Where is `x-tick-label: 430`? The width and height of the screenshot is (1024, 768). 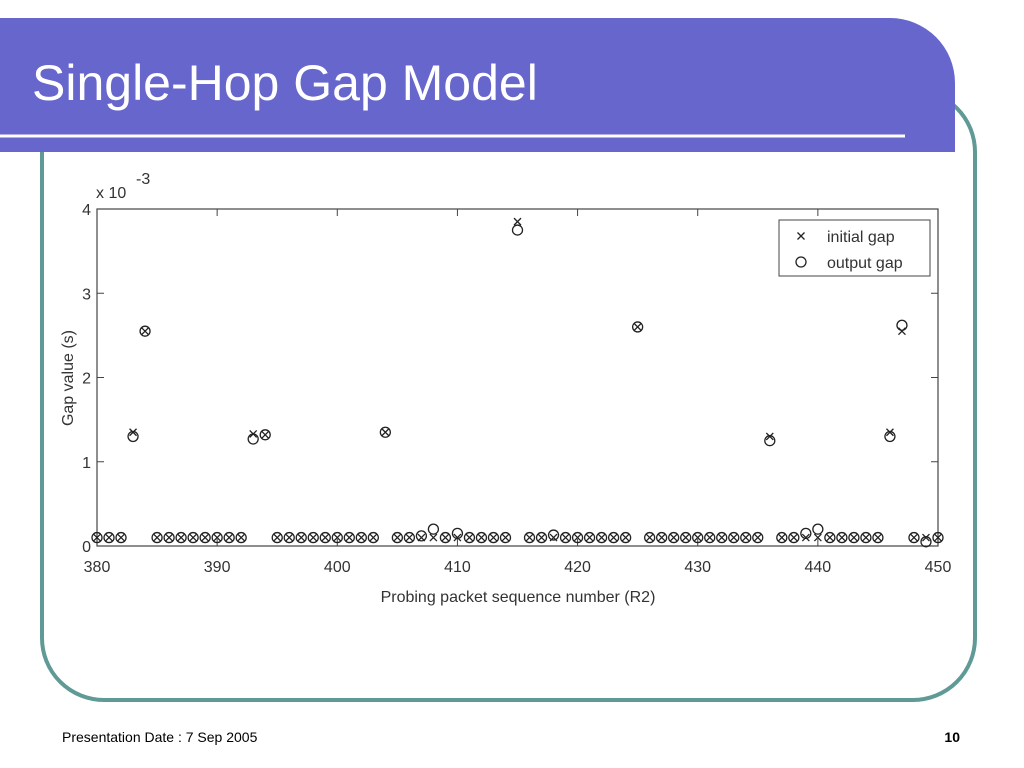 x-tick-label: 430 is located at coordinates (697, 567).